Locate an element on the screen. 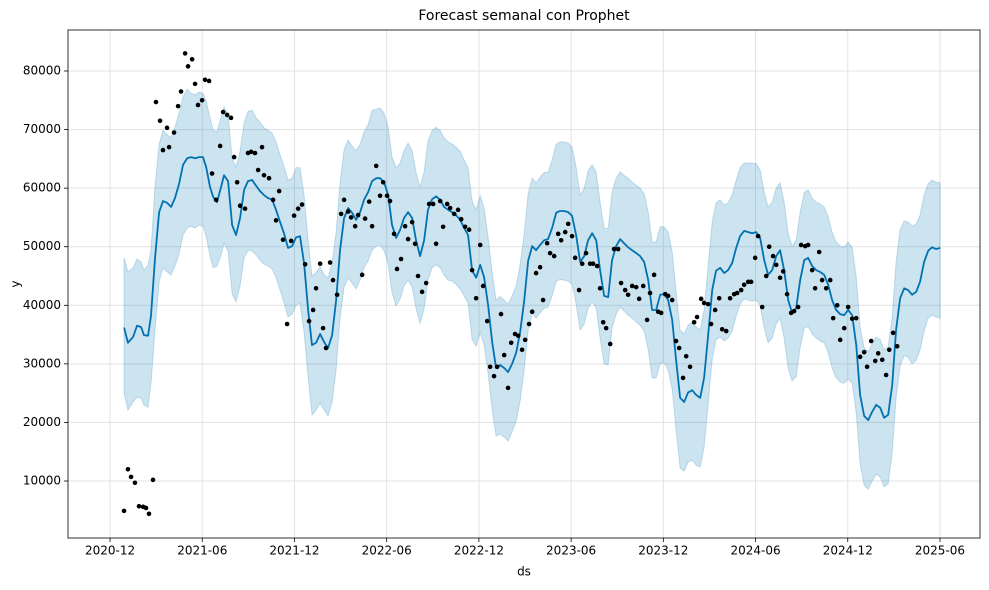 This screenshot has width=989, height=590. x-tick-label: 2021-06 is located at coordinates (202, 551).